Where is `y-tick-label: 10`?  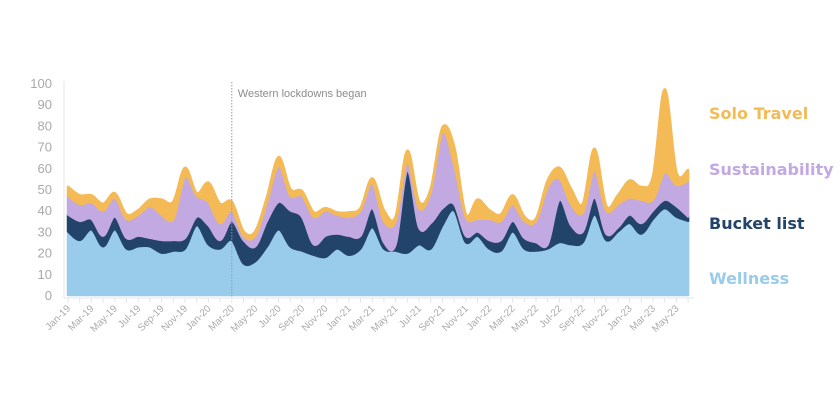
y-tick-label: 10 is located at coordinates (45, 274).